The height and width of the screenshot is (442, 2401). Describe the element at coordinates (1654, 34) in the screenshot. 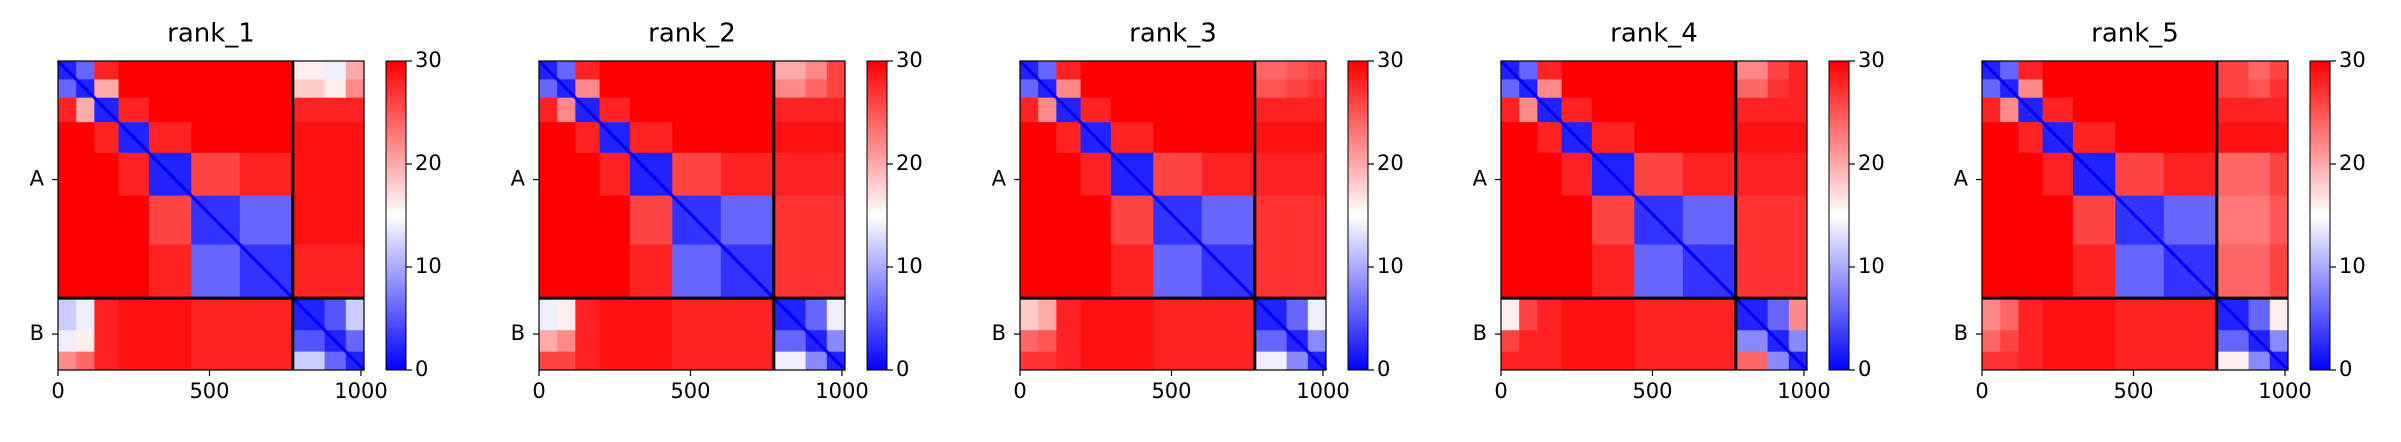

I see `panel-title: rank_4` at that location.